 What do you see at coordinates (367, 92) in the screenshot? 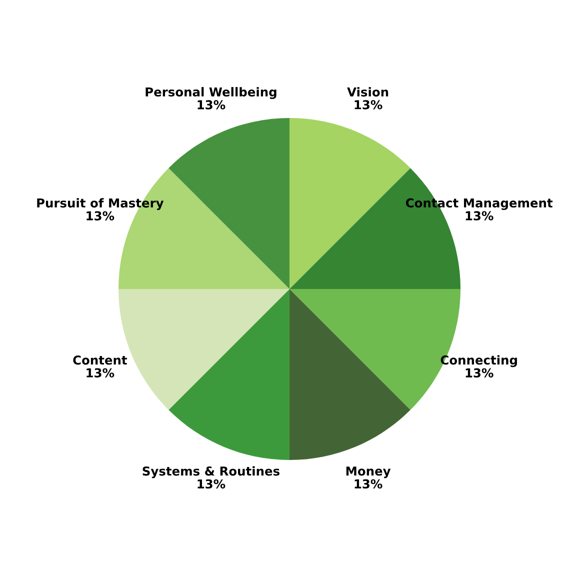
I see `slice-label: Vision` at bounding box center [367, 92].